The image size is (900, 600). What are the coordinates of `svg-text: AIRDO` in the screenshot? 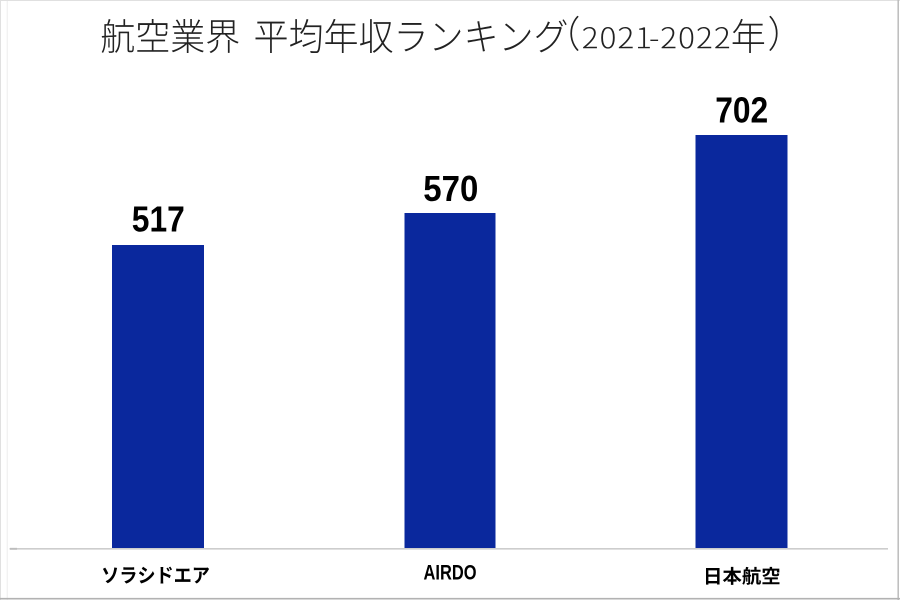 It's located at (450, 573).